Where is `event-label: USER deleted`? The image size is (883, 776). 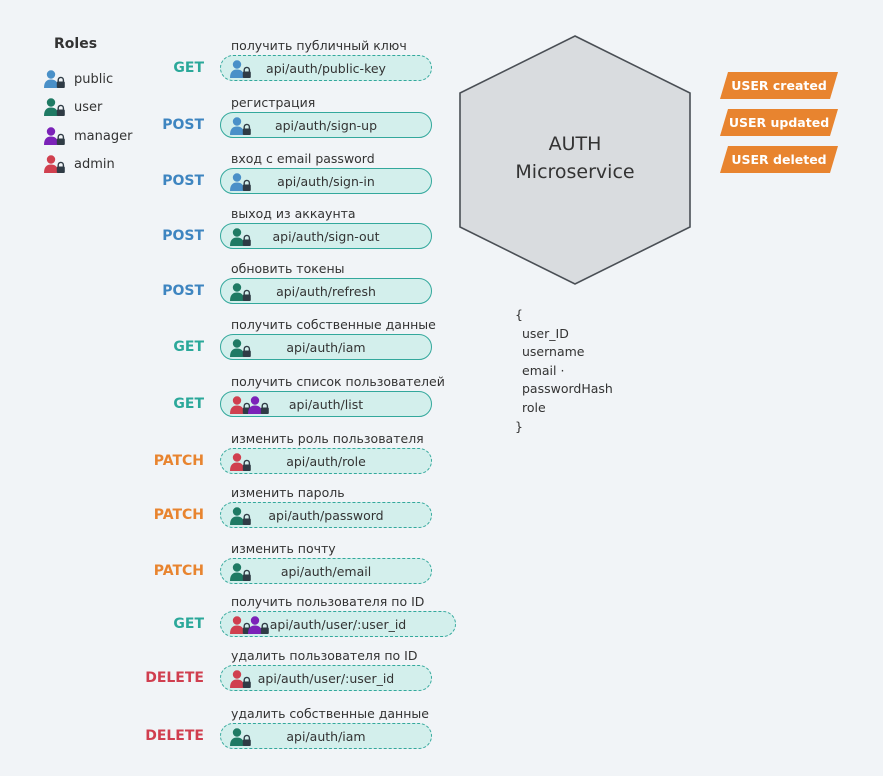 event-label: USER deleted is located at coordinates (779, 159).